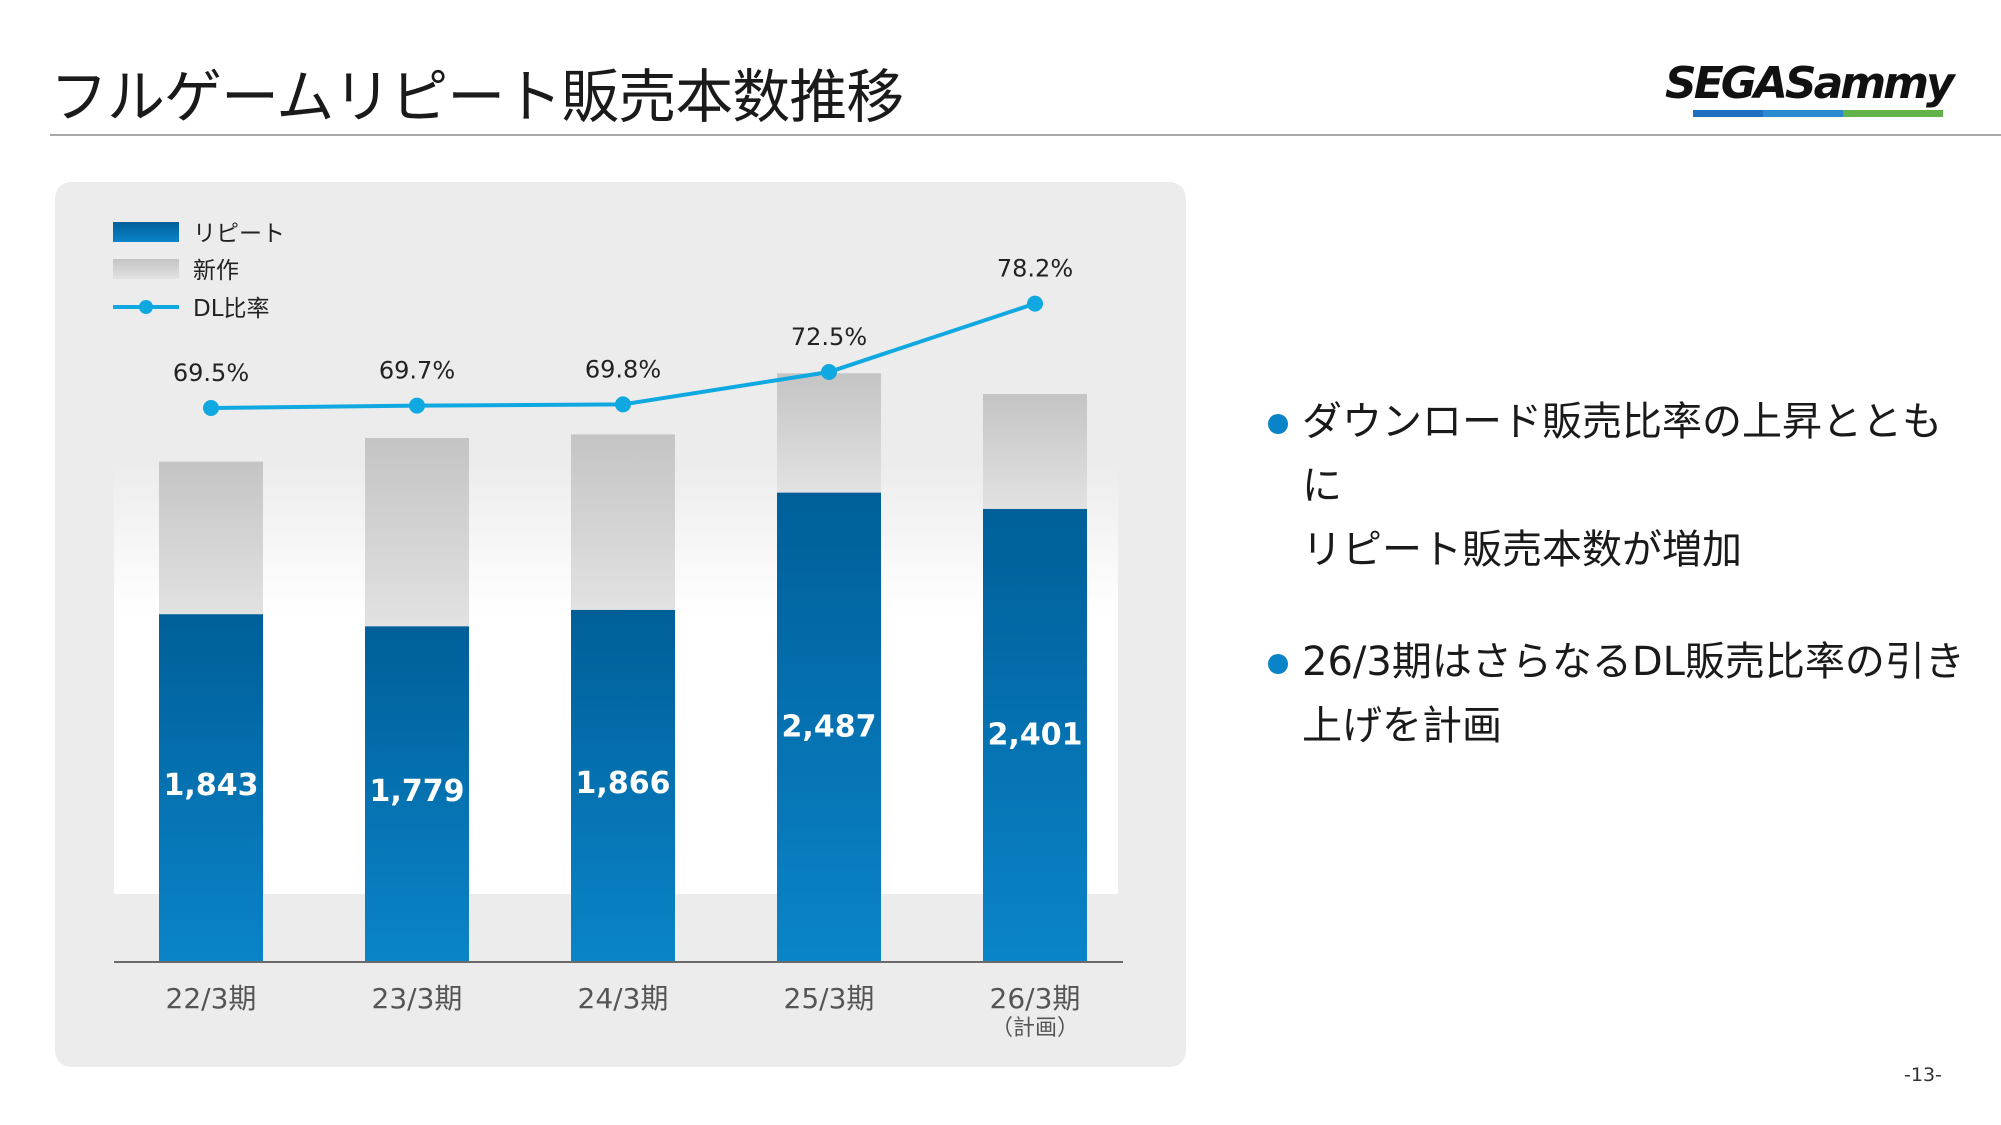 The width and height of the screenshot is (2001, 1125). What do you see at coordinates (417, 371) in the screenshot?
I see `dl-ratio-label: 69.7%` at bounding box center [417, 371].